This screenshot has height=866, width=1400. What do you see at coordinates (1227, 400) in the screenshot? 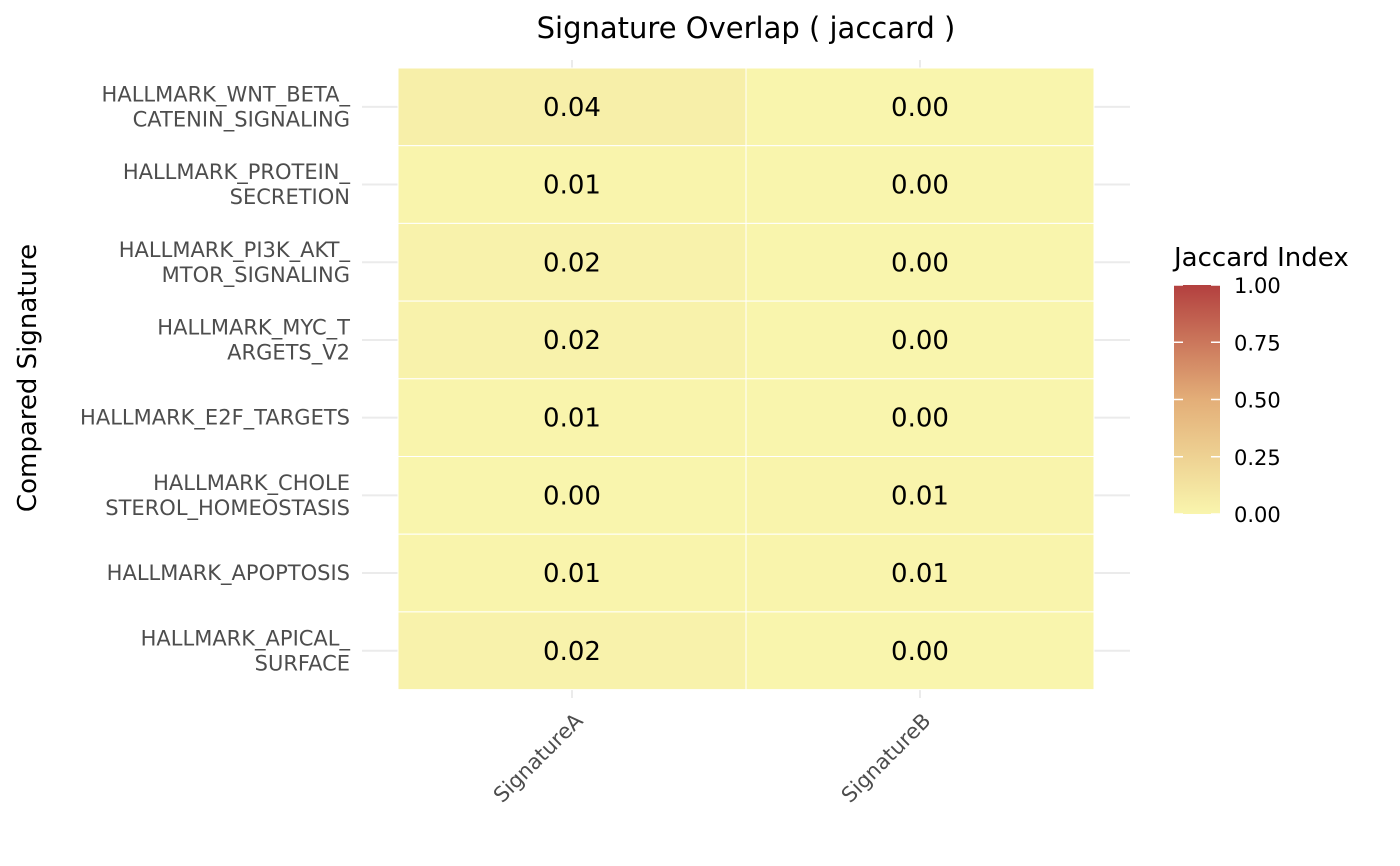
I see `legend-breaks: 1.00 0.75 0.50 0.25 0.00` at bounding box center [1227, 400].